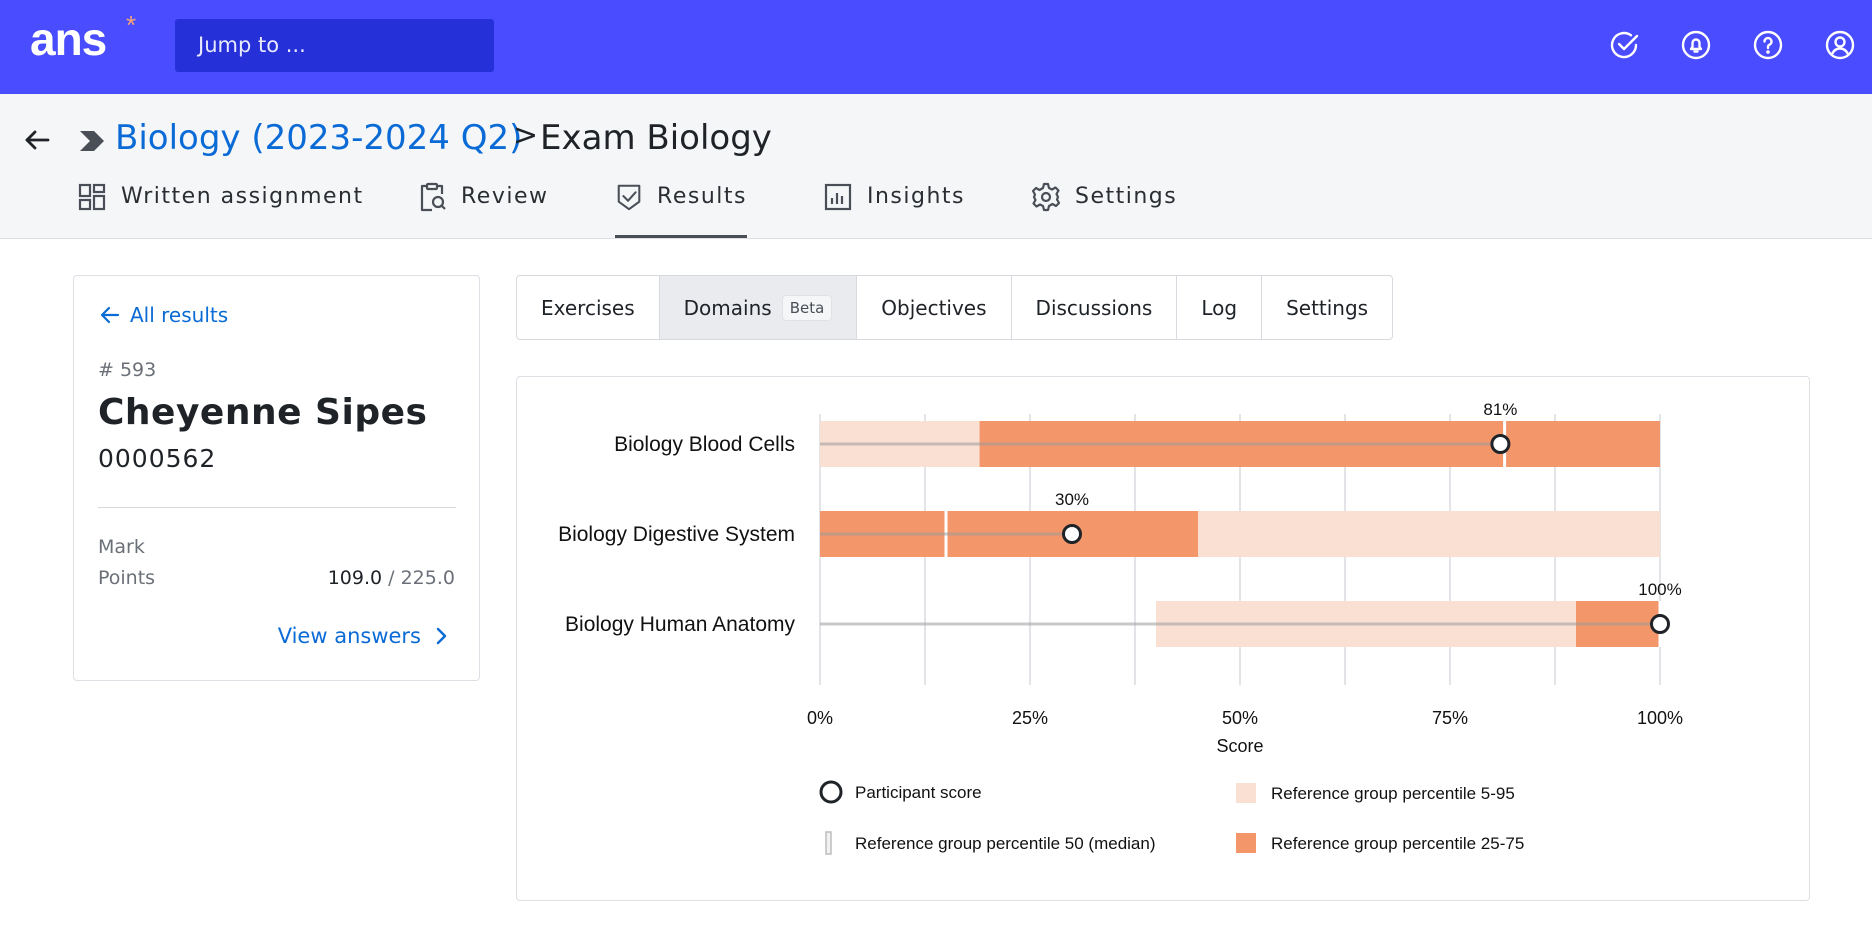 The width and height of the screenshot is (1872, 925). Describe the element at coordinates (820, 718) in the screenshot. I see `x-tick-label: 0%` at that location.